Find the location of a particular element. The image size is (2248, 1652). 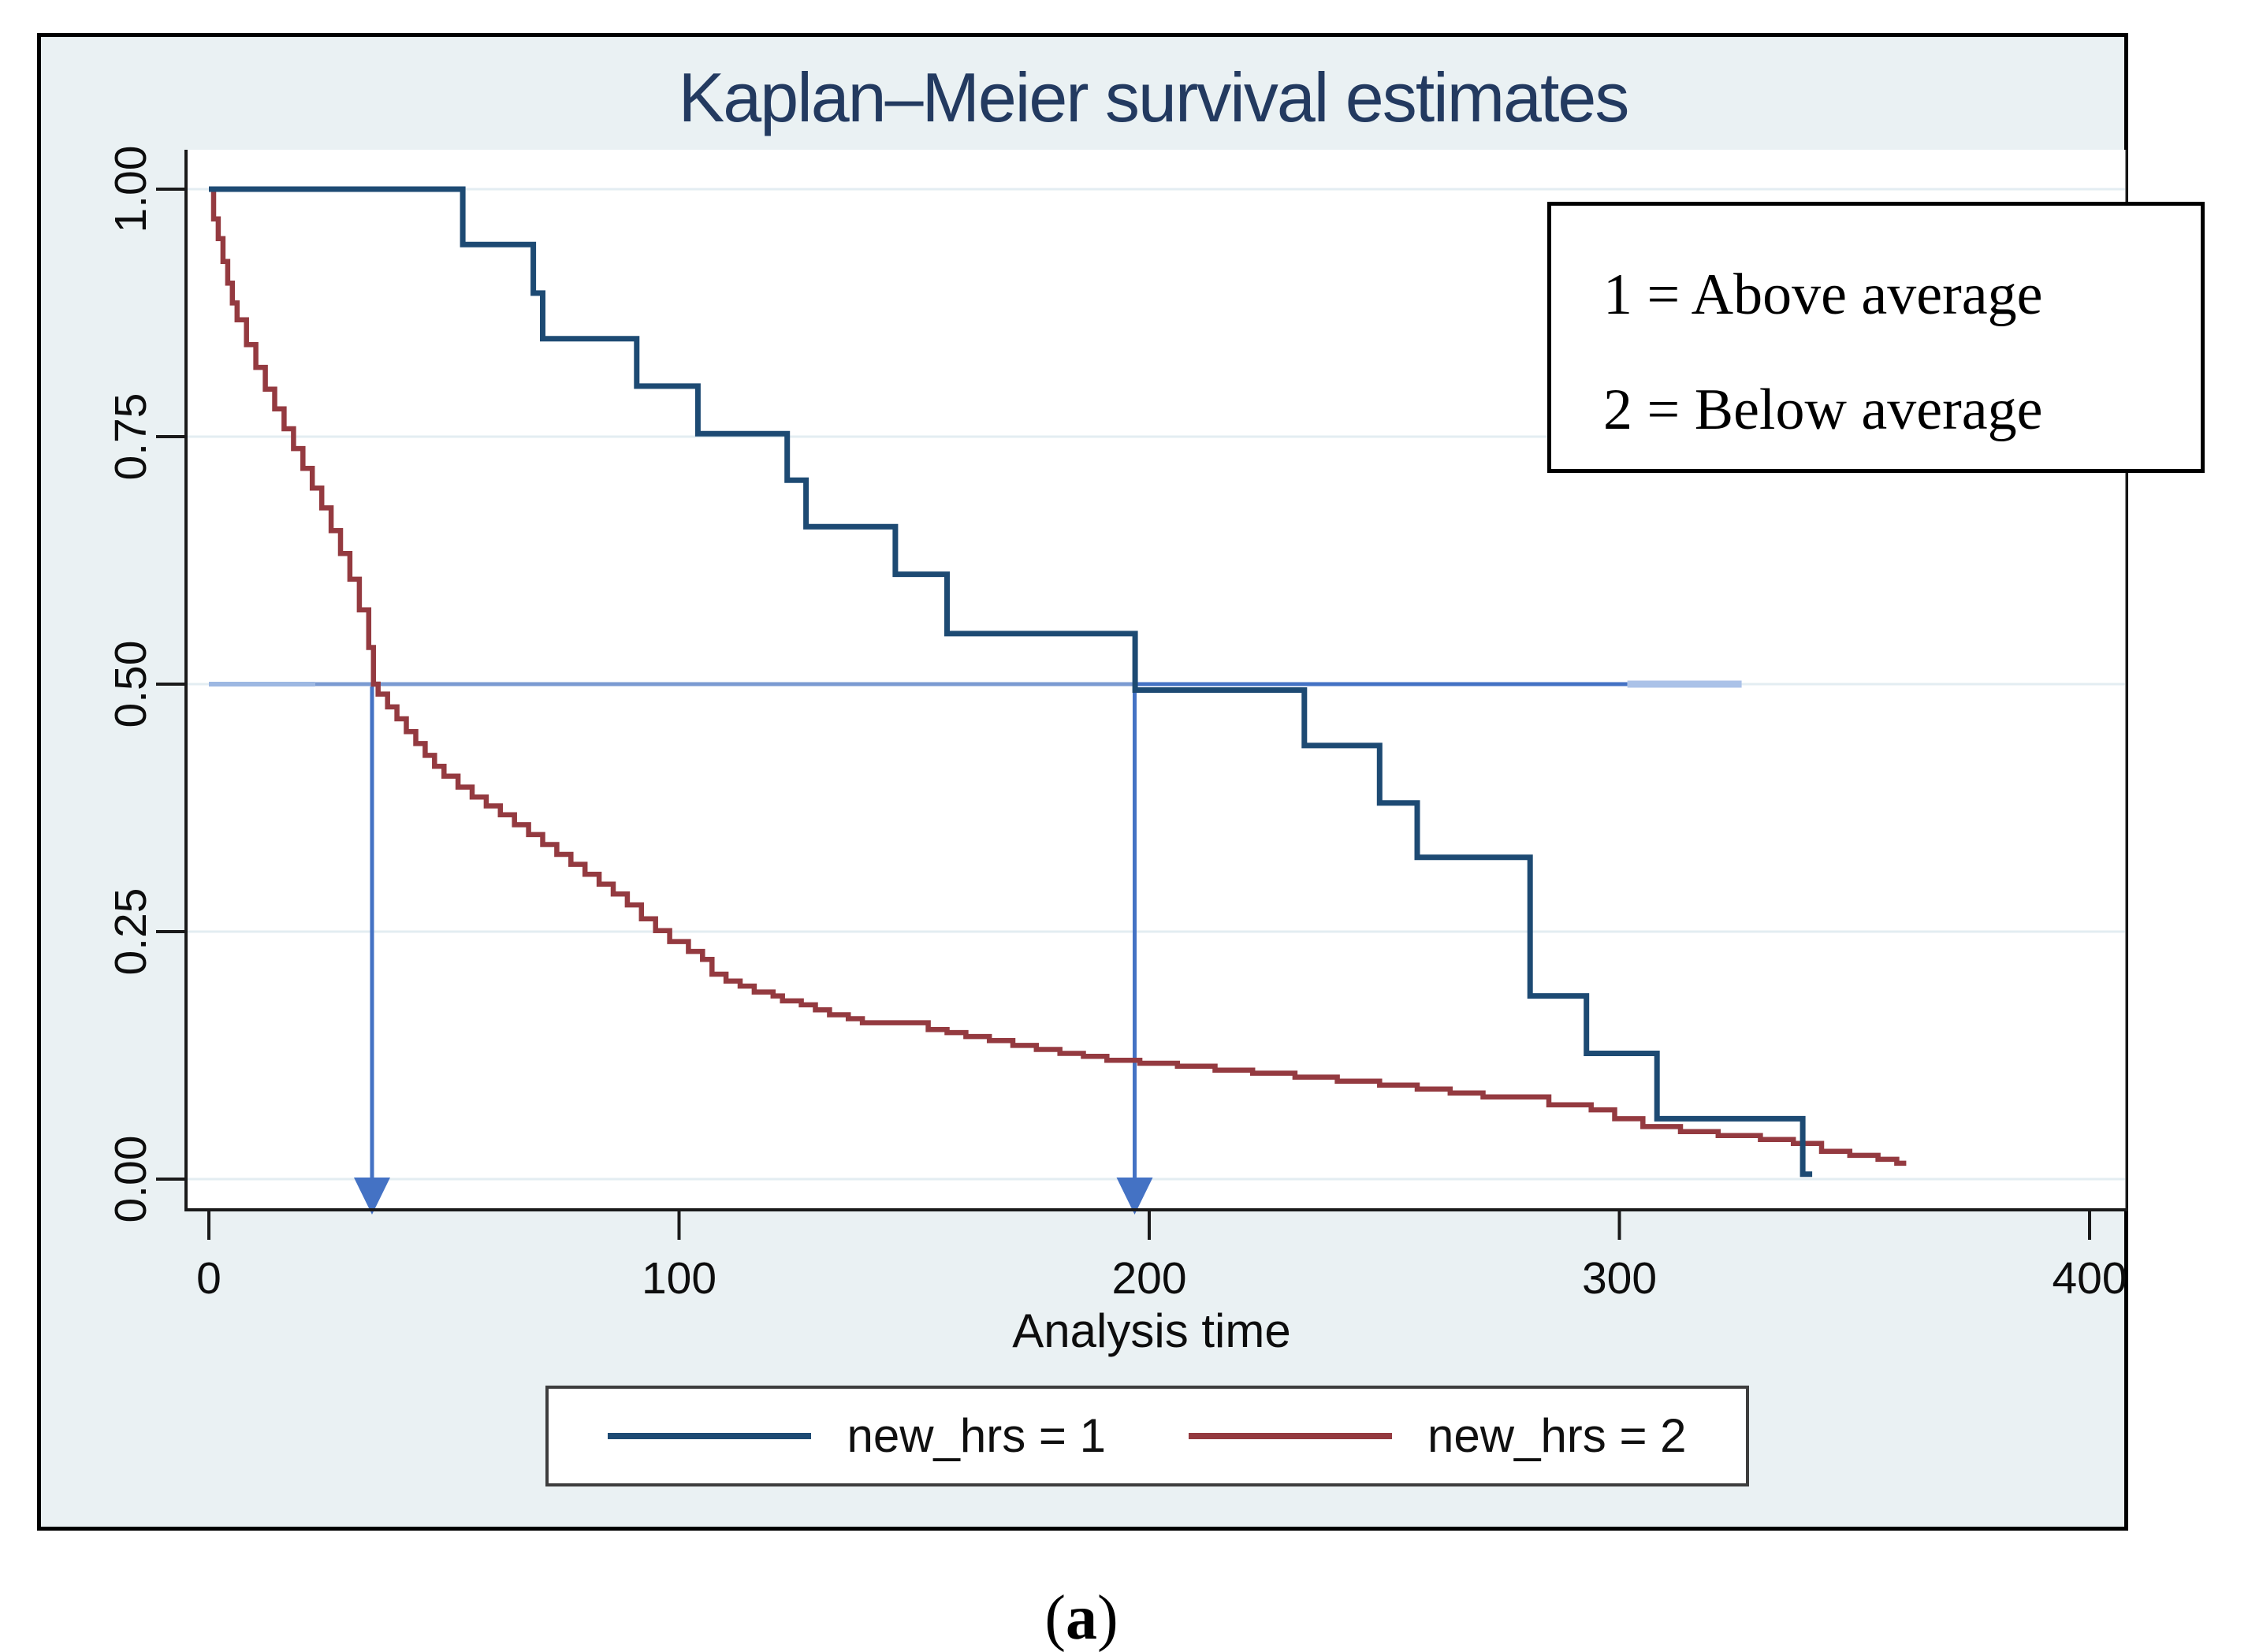

x-tick-label-100: 100 is located at coordinates (679, 1278).